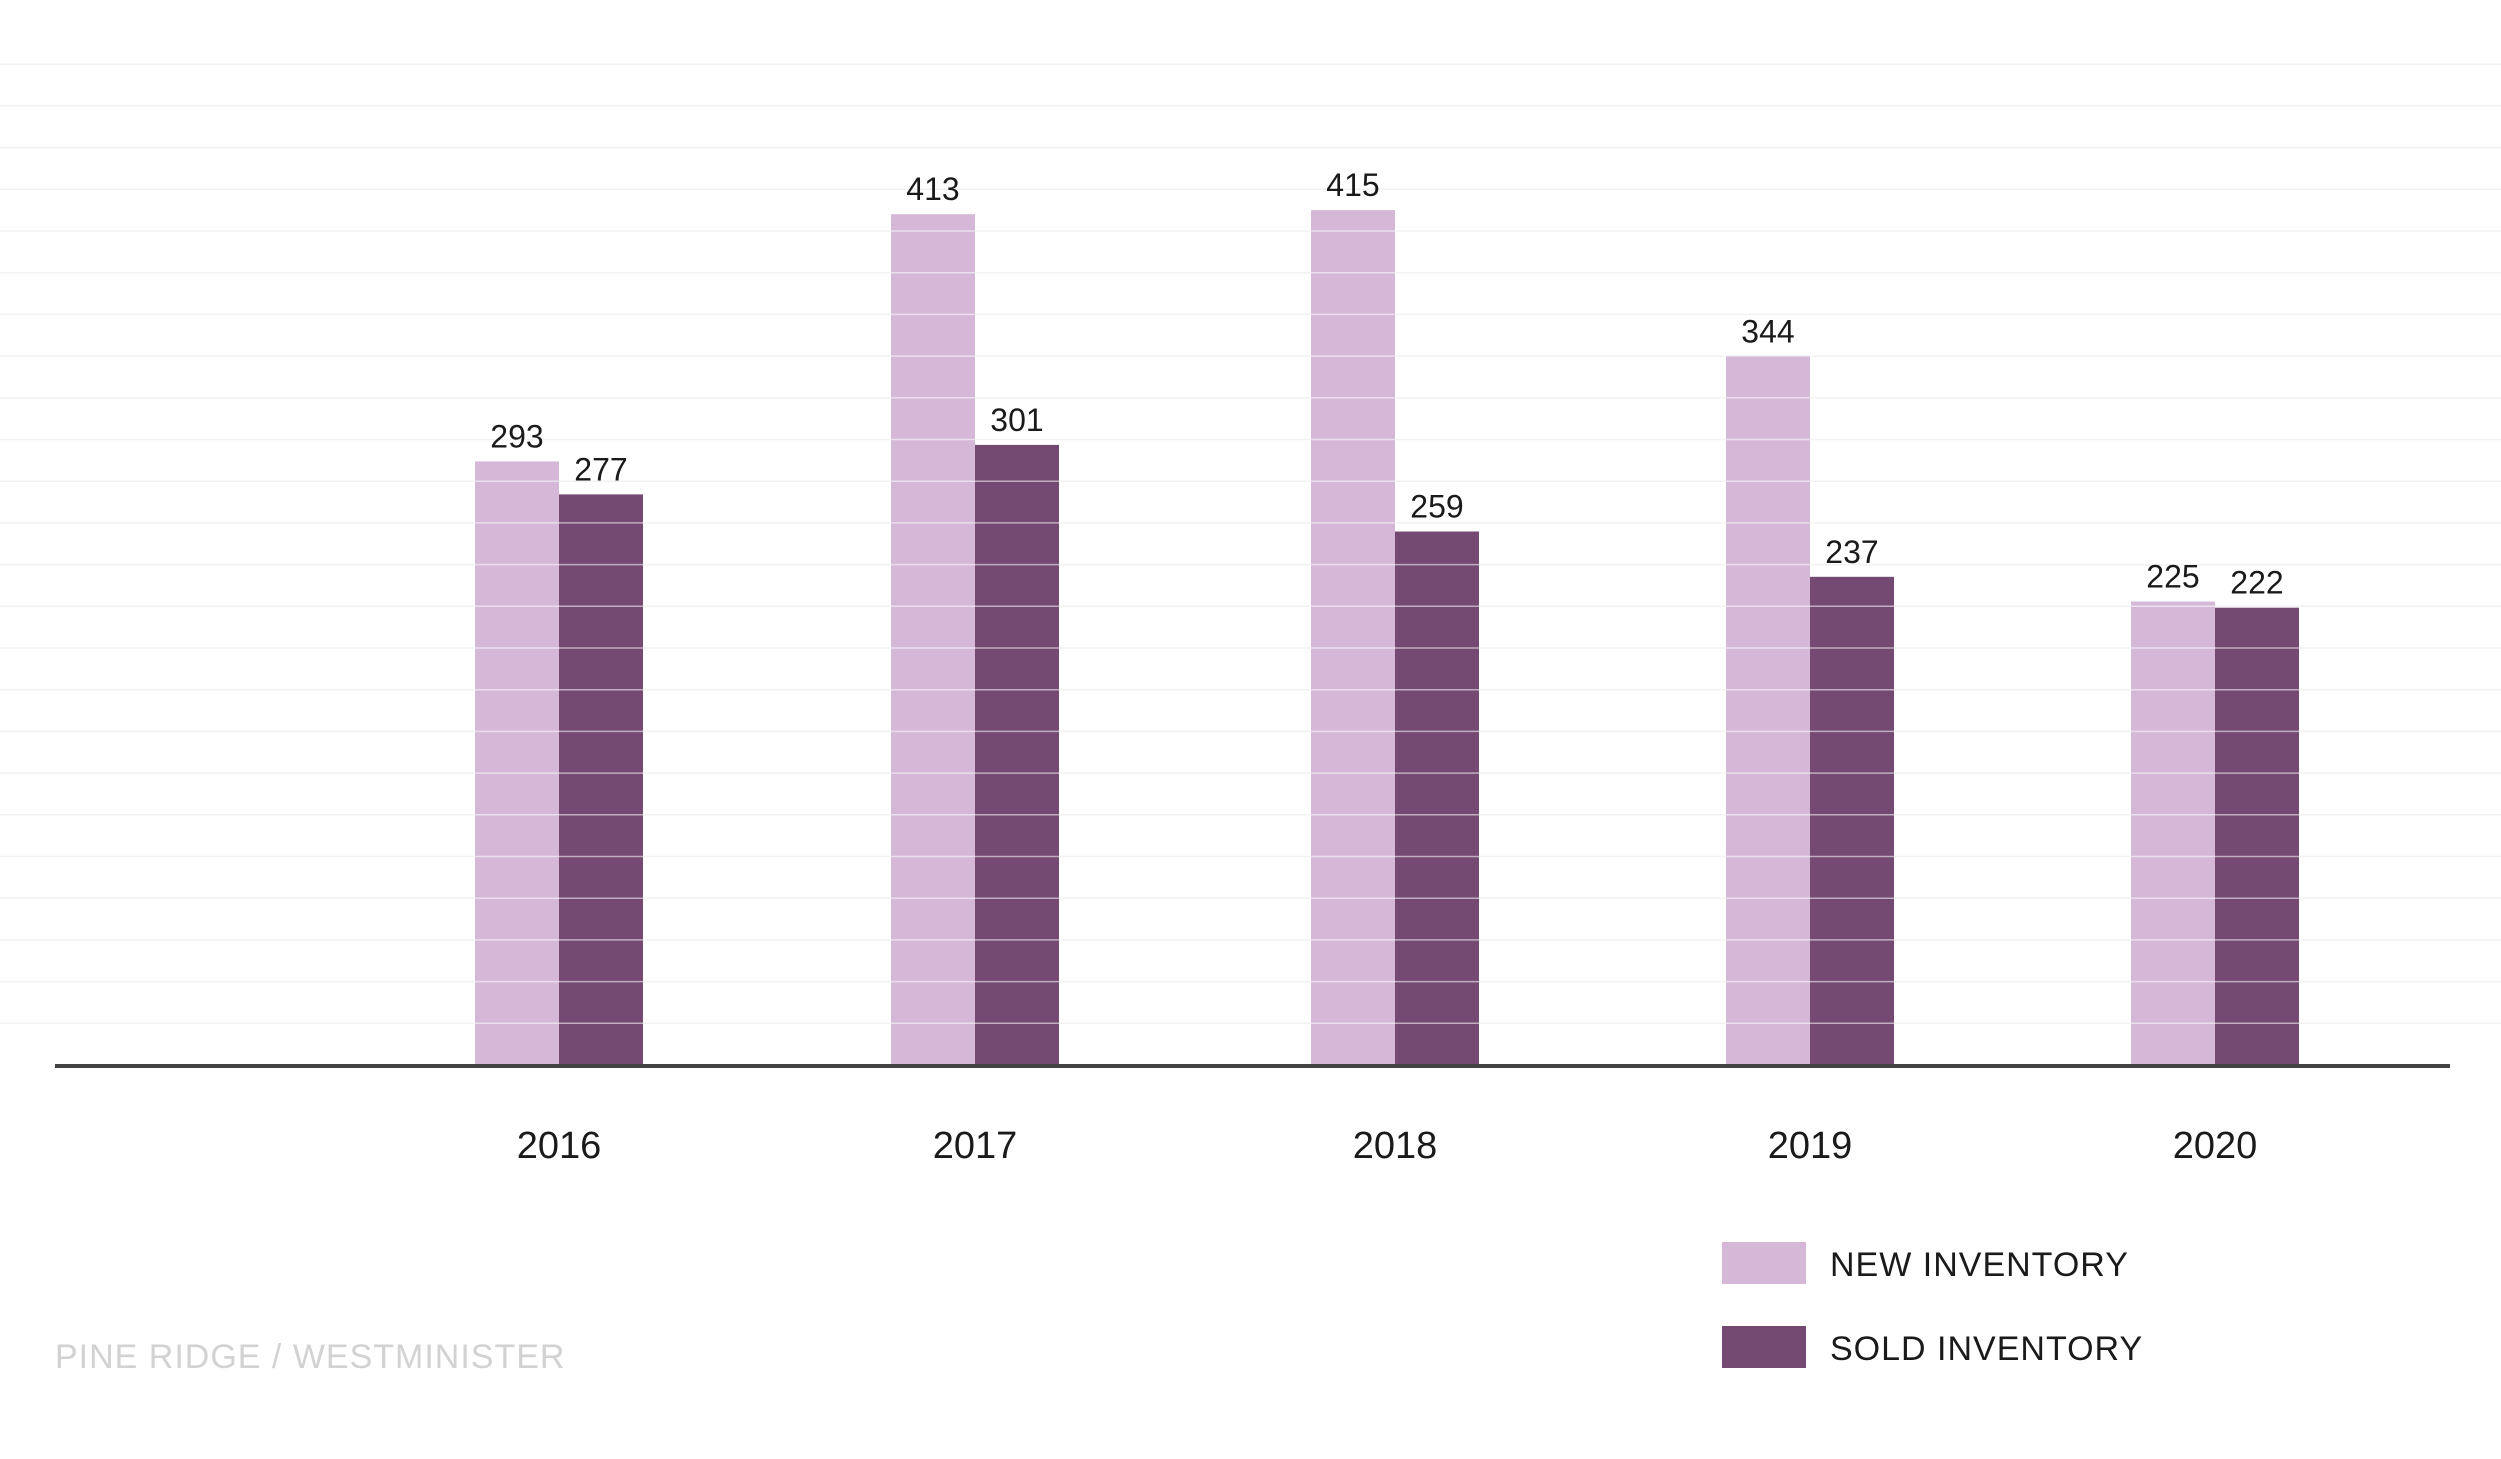 This screenshot has width=2501, height=1459. Describe the element at coordinates (1016, 420) in the screenshot. I see `value-label-sold-inventory-2017: 301` at that location.